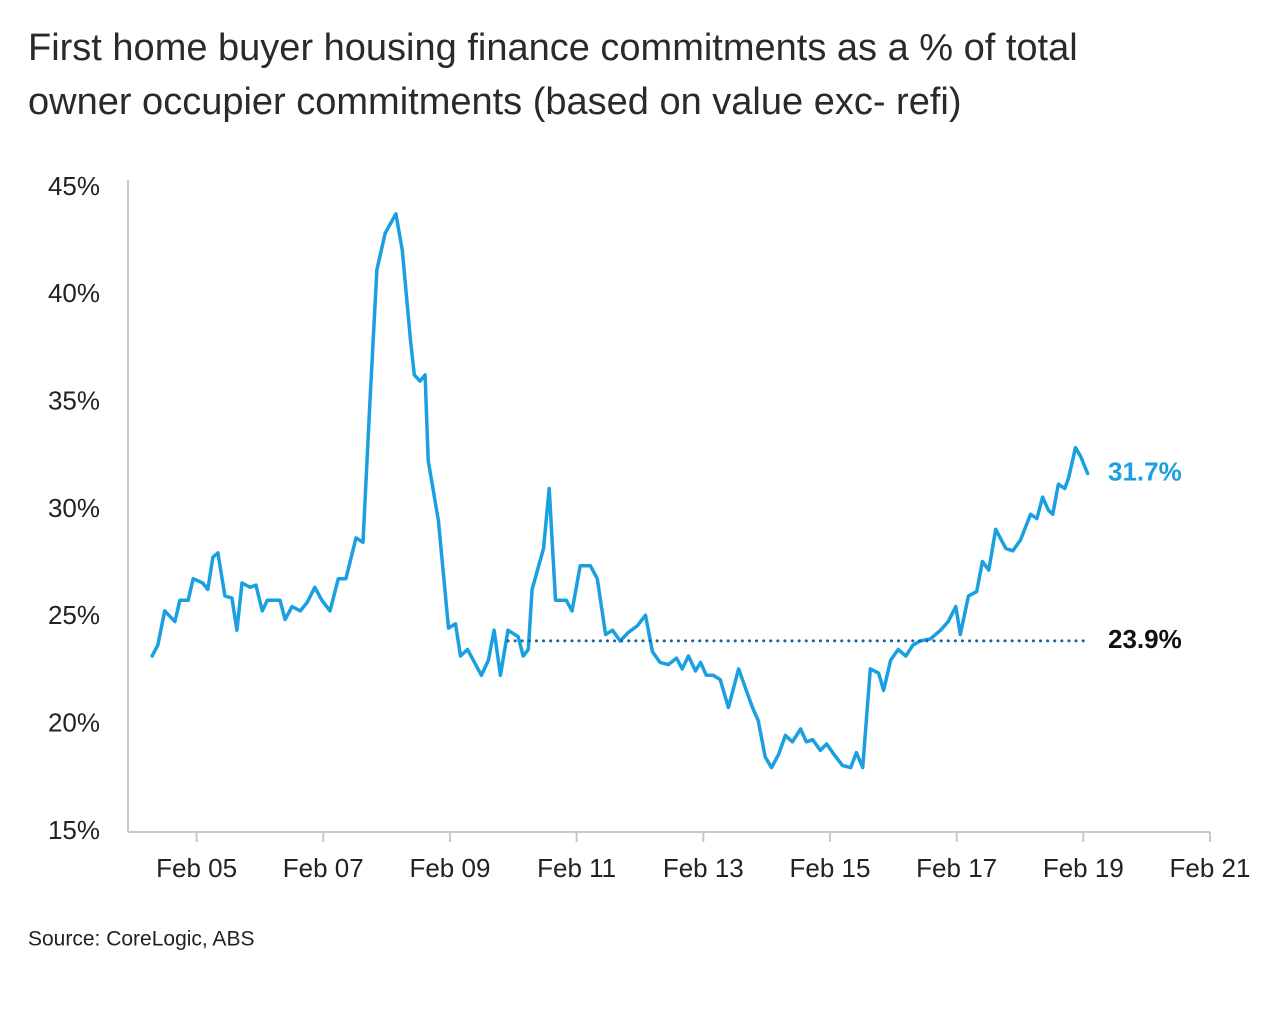 The image size is (1280, 1015). Describe the element at coordinates (576, 868) in the screenshot. I see `x-tick-label: Feb 11` at that location.